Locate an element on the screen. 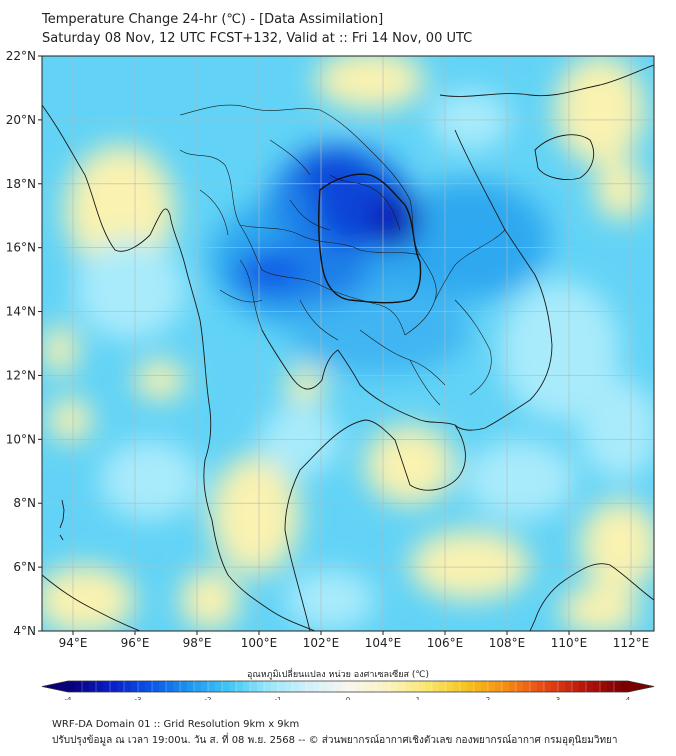 The image size is (676, 756). lat-tick-label: 4°N is located at coordinates (24, 631).